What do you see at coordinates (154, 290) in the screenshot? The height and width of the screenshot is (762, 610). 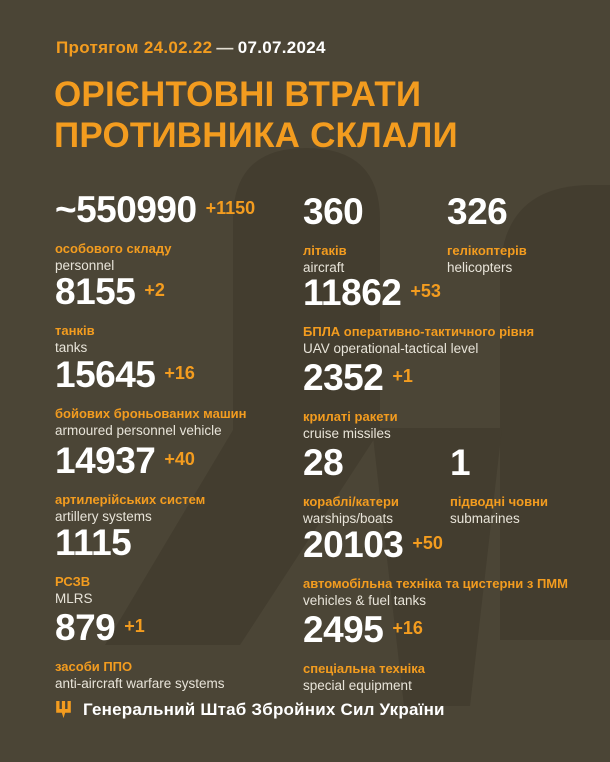 I see `stat-delta: +2` at bounding box center [154, 290].